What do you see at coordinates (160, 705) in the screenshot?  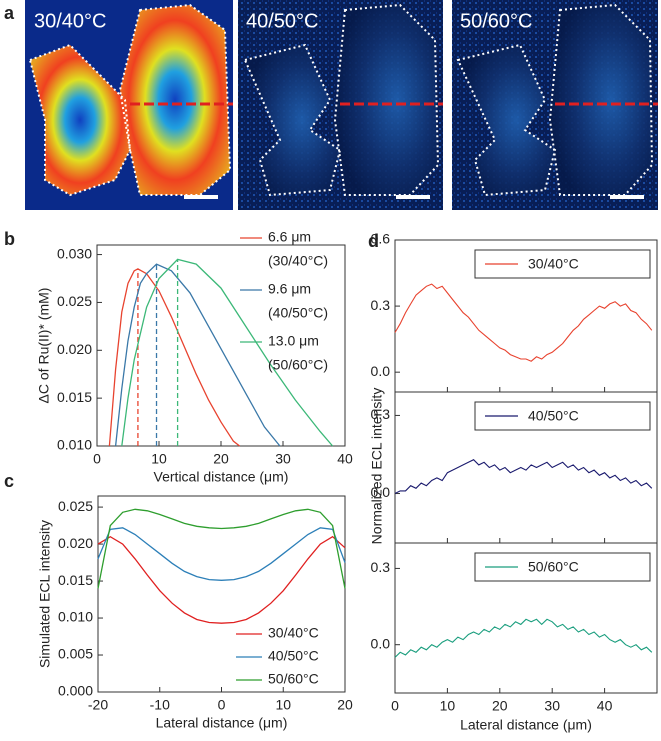 I see `x-tick-label: -10` at bounding box center [160, 705].